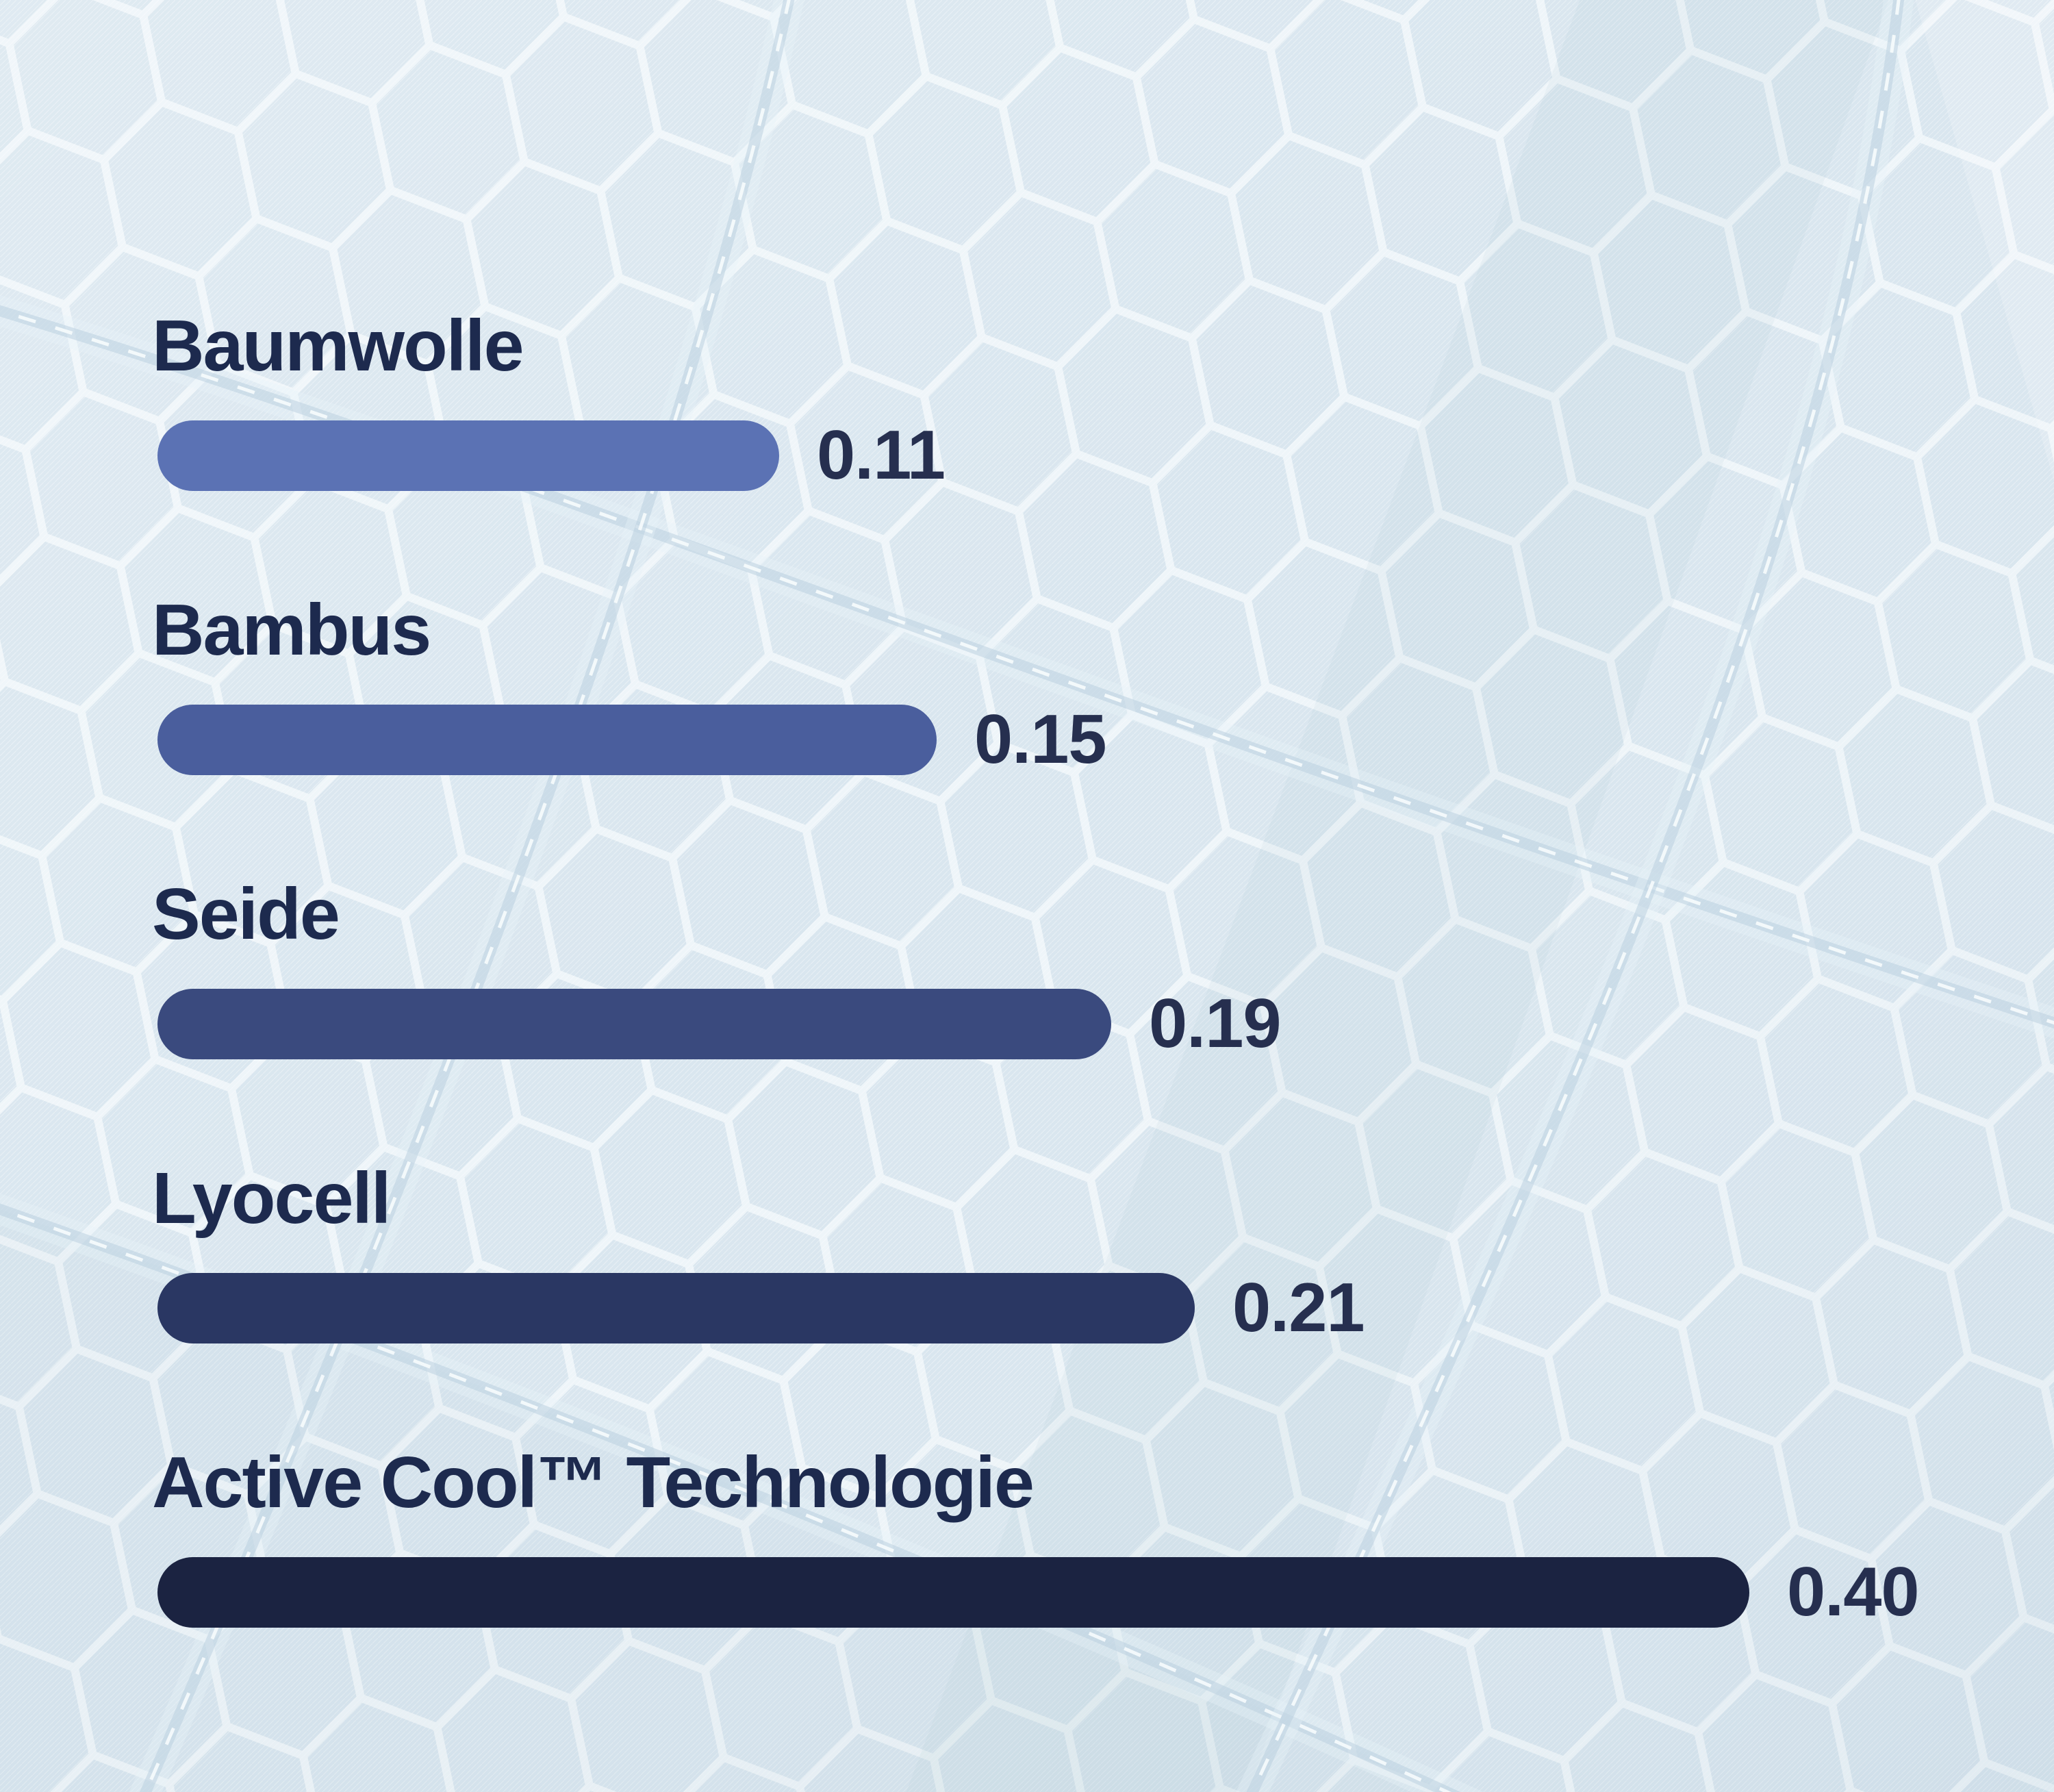  Describe the element at coordinates (1298, 1308) in the screenshot. I see `bar-value-label: 0.21` at that location.